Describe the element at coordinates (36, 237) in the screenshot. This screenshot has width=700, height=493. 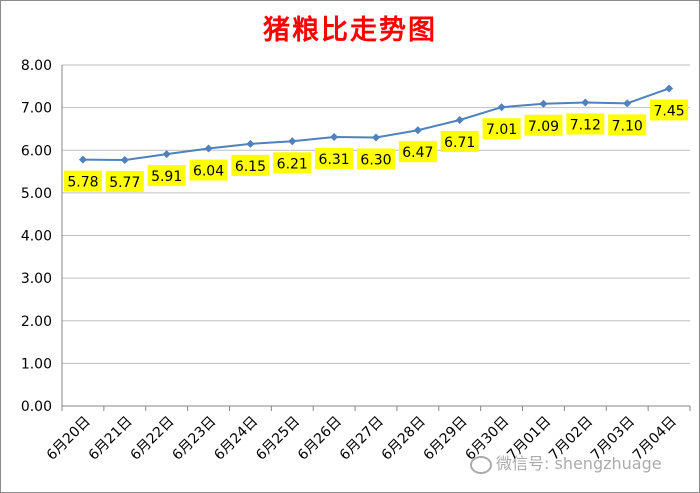
I see `y-tick-label: 4.00` at that location.